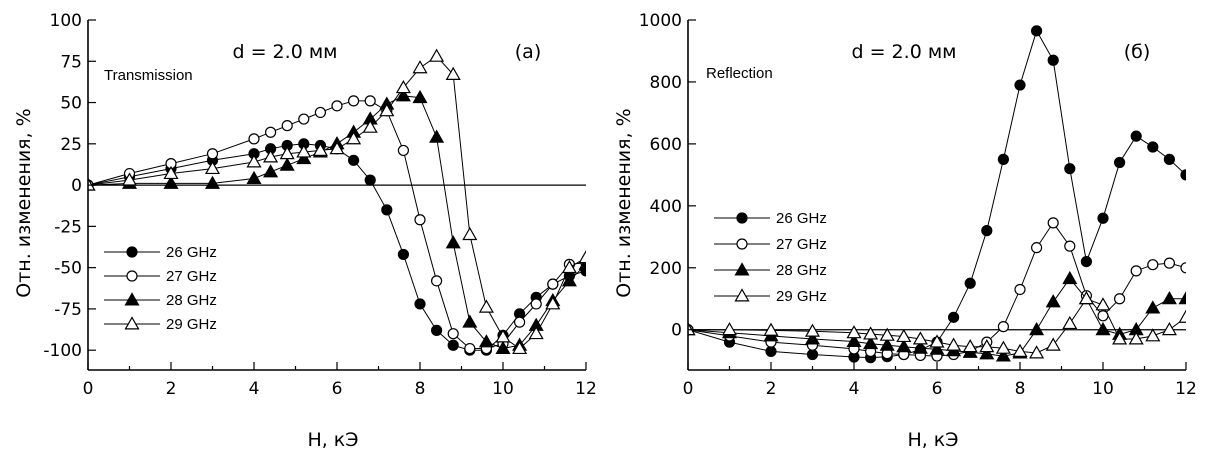 This screenshot has width=1214, height=456. Describe the element at coordinates (68, 227) in the screenshot. I see `y-tick-label: -25` at that location.